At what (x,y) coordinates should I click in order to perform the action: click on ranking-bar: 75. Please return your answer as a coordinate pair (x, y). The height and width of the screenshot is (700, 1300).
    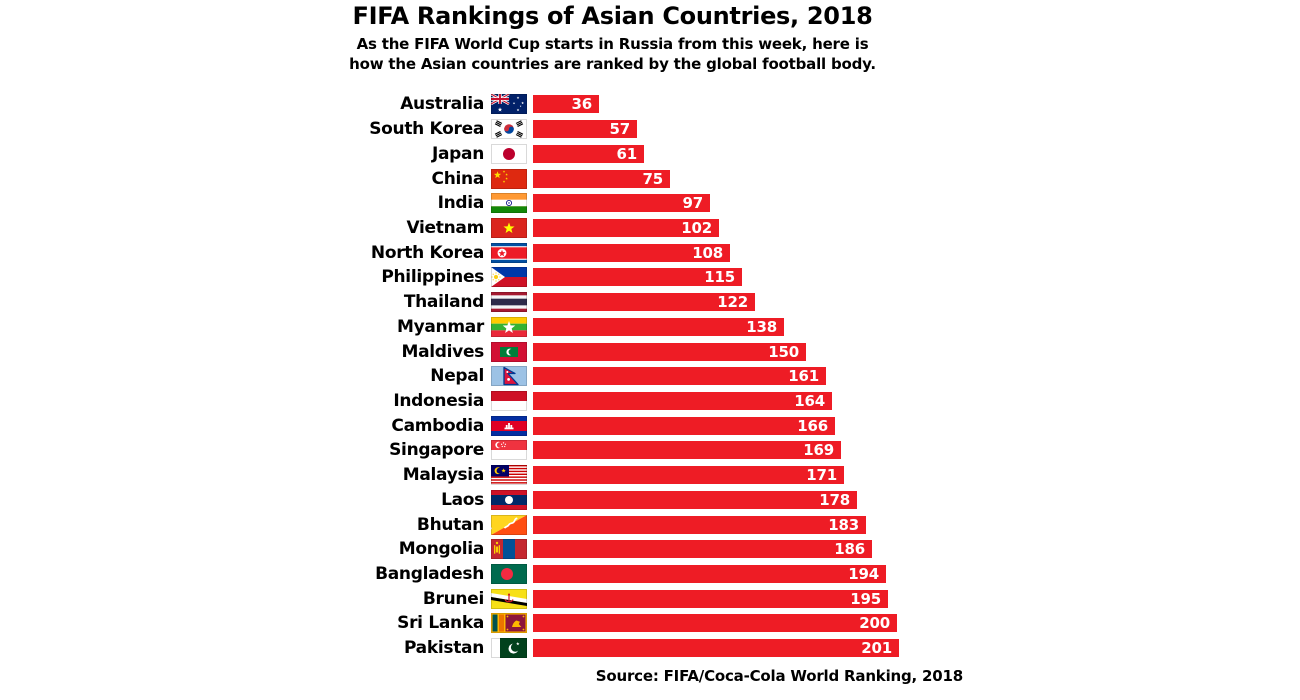
    Looking at the image, I should click on (601, 178).